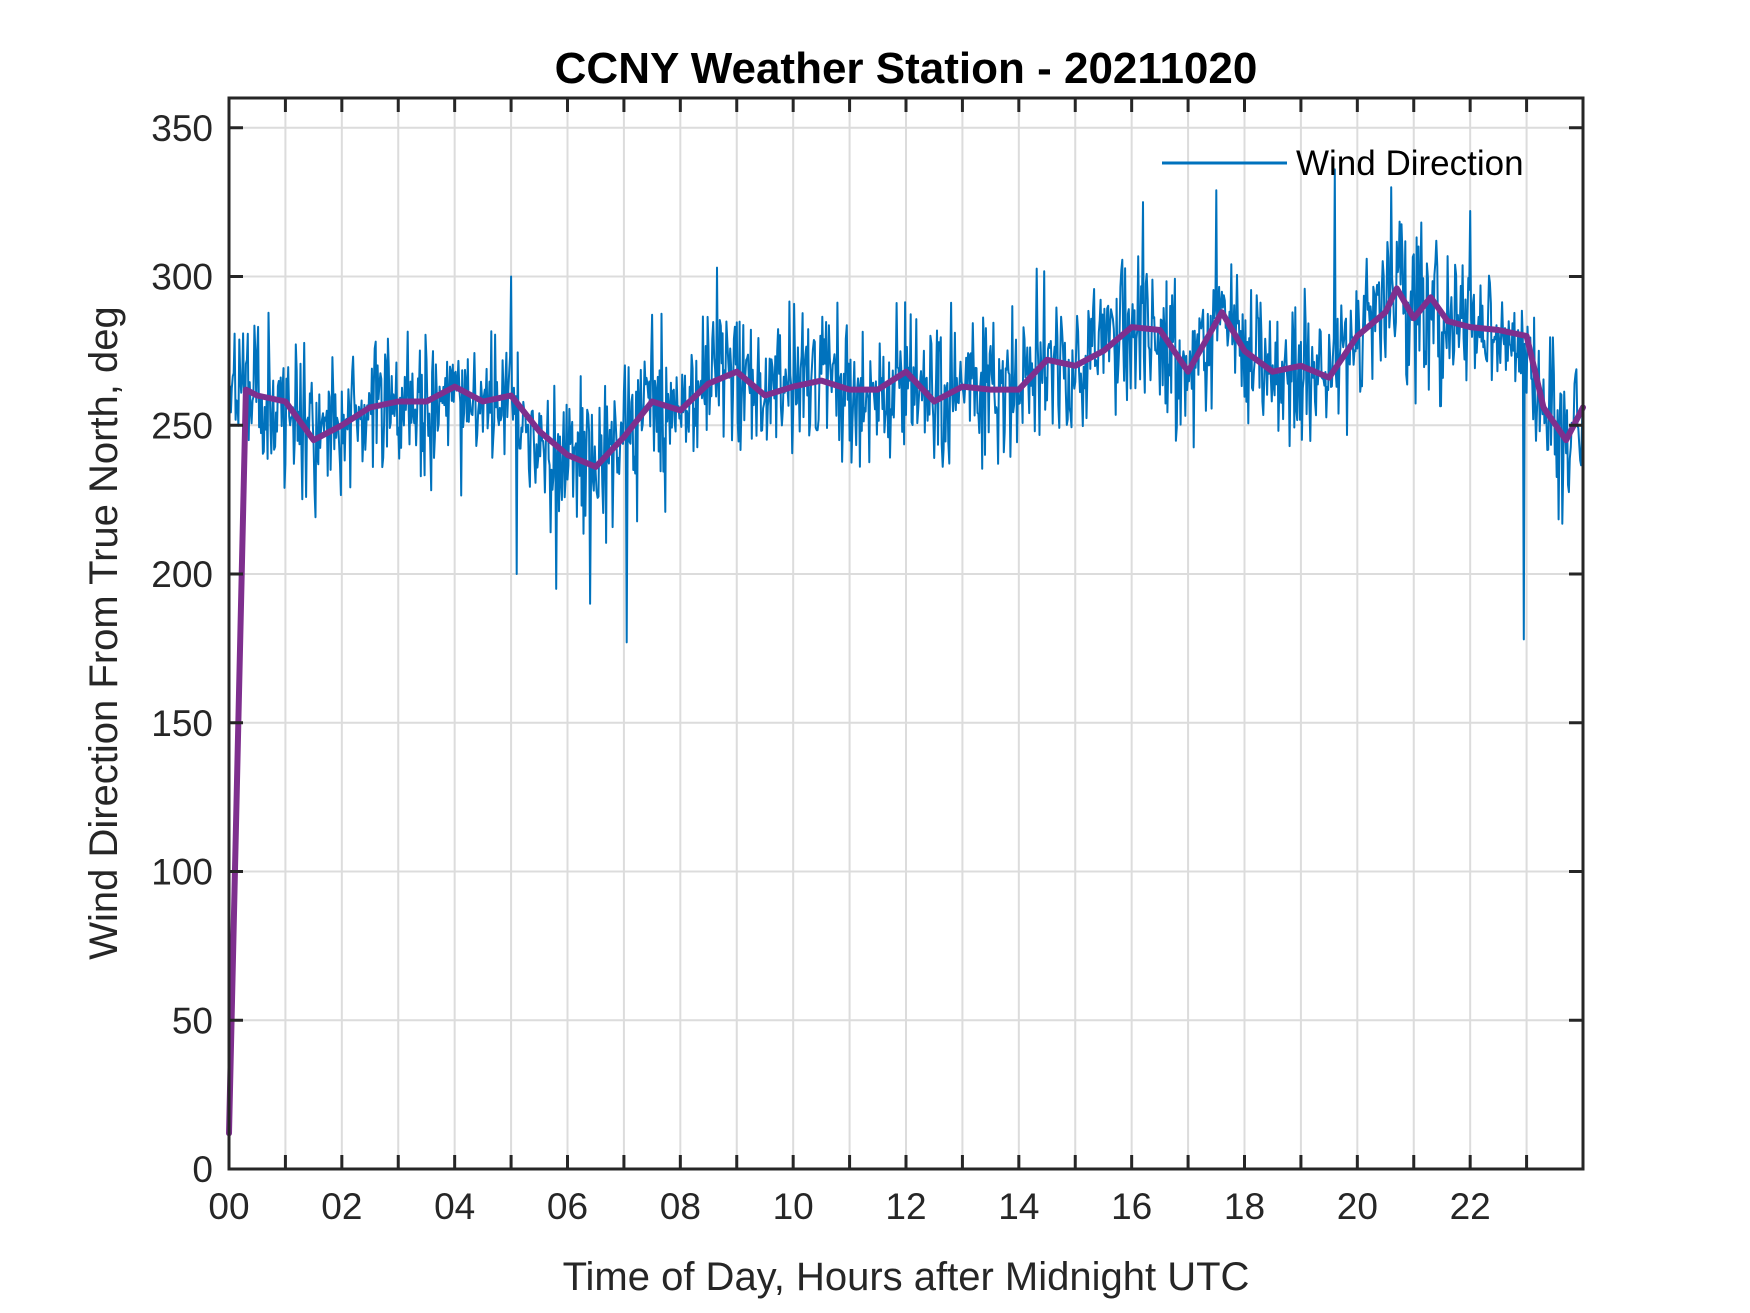 This screenshot has height=1313, width=1750. Describe the element at coordinates (192, 1020) in the screenshot. I see `y-tick-label: 50` at that location.